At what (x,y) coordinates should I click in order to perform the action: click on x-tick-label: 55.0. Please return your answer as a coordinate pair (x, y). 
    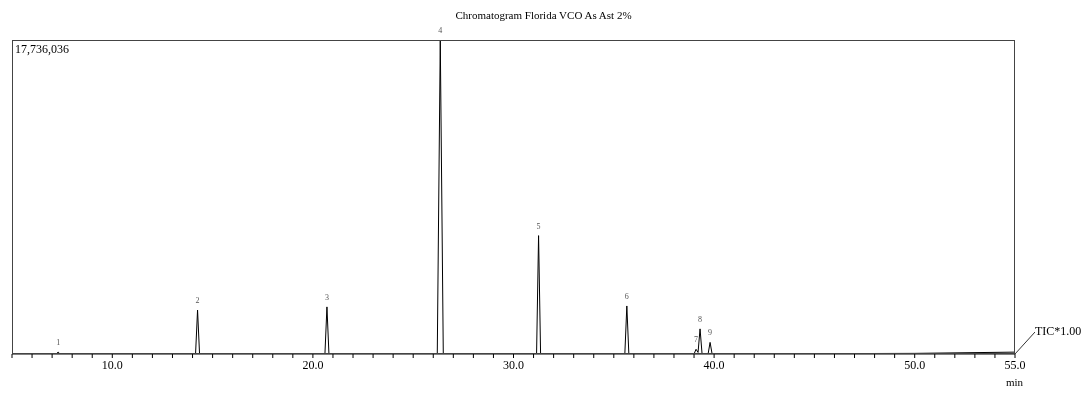
    Looking at the image, I should click on (1015, 364).